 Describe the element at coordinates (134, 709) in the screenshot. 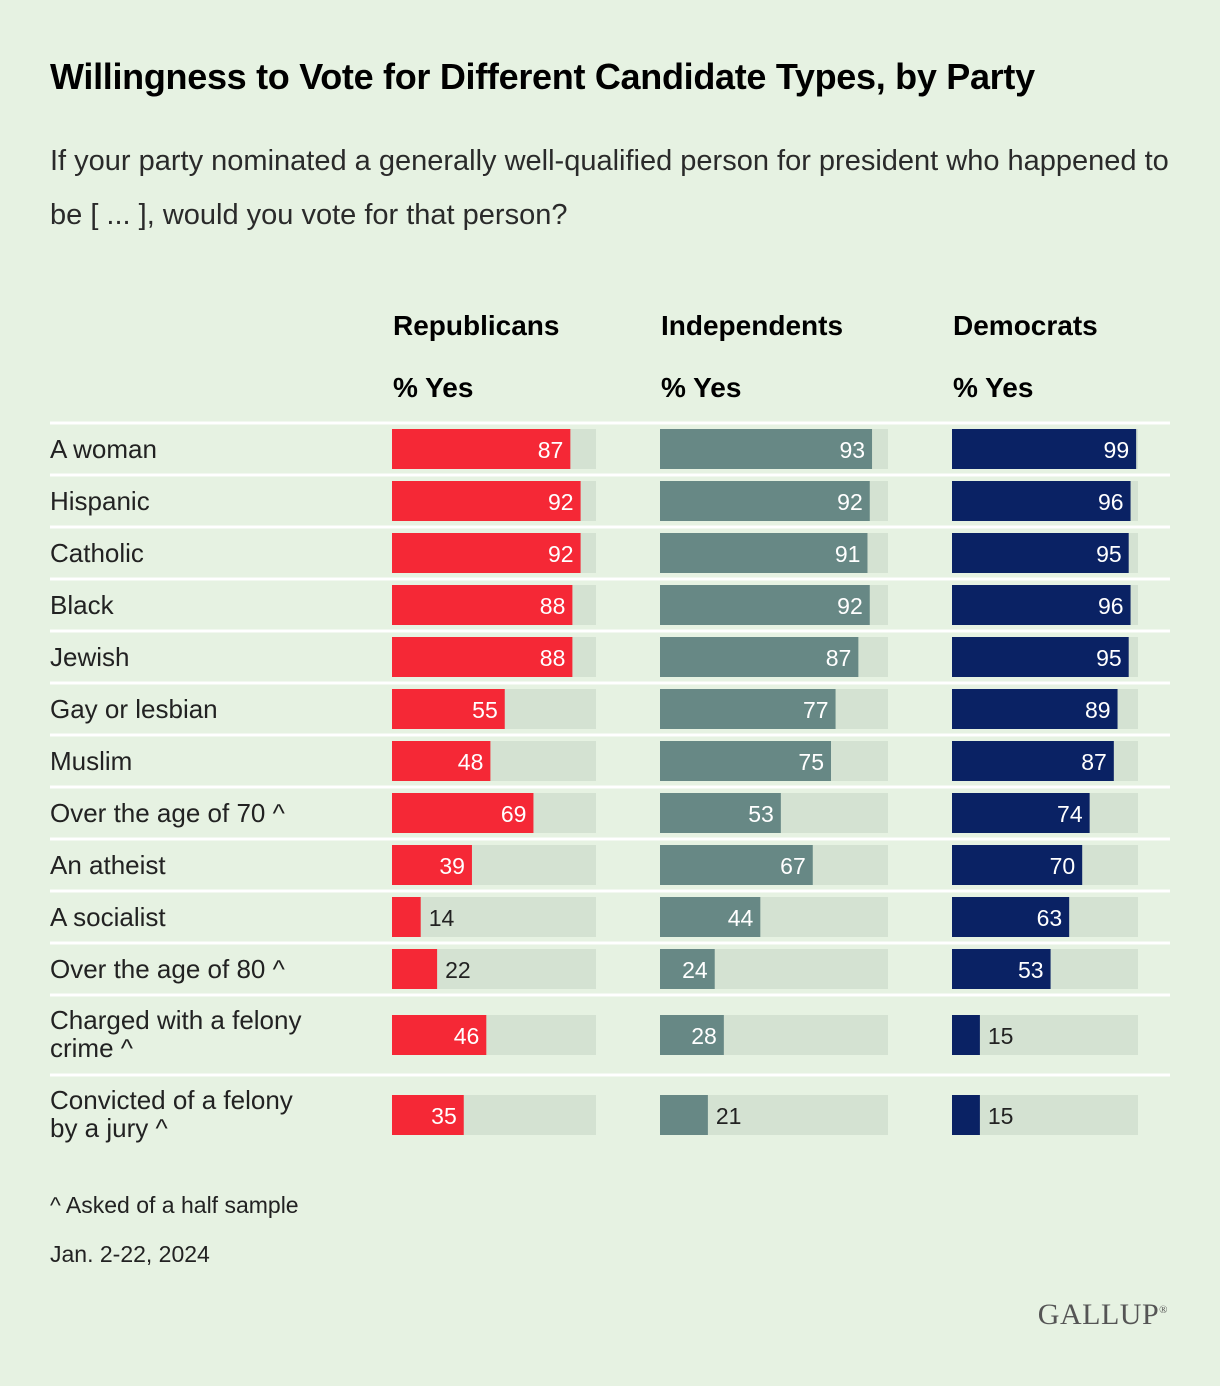

I see `category-label: Gay or lesbian` at that location.